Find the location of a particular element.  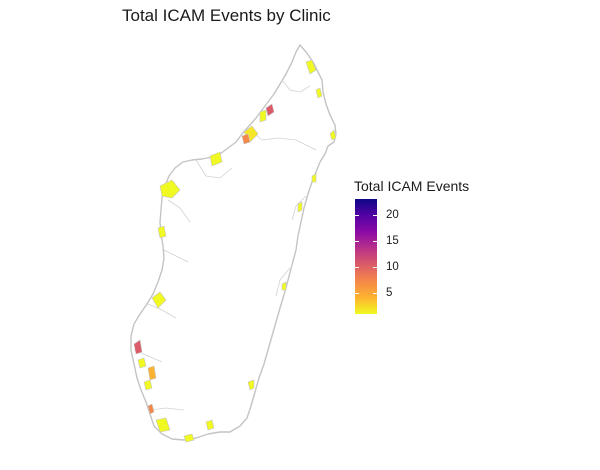

legend-colorbar is located at coordinates (366, 256).